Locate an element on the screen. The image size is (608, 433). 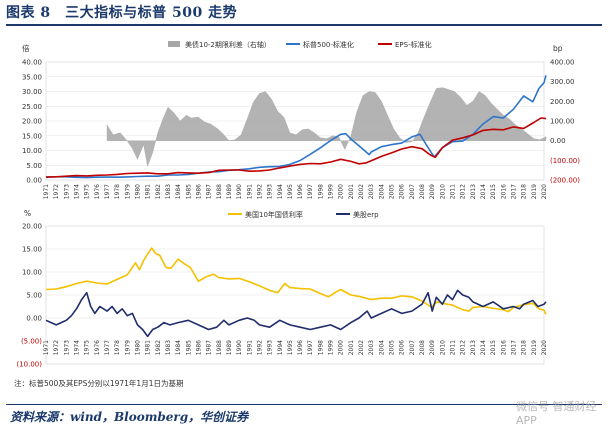
x-tick-label: 1999 is located at coordinates (331, 191).